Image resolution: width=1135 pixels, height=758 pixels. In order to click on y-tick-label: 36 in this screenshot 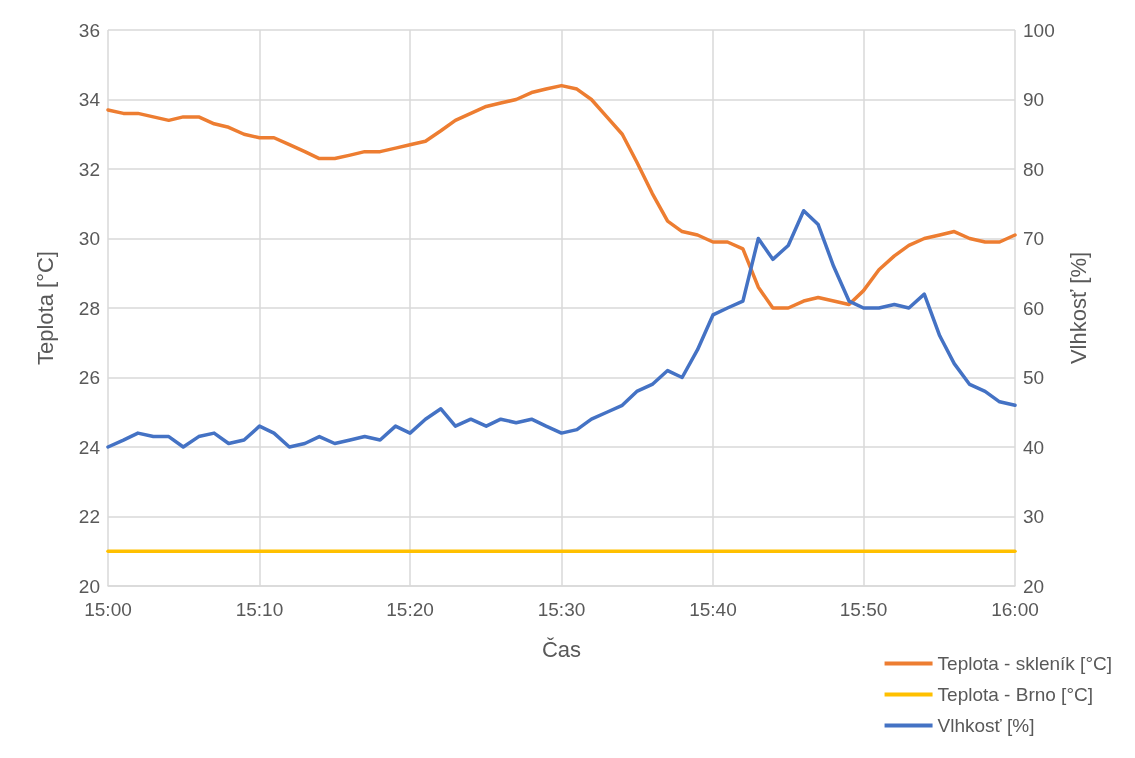, I will do `click(89, 30)`.